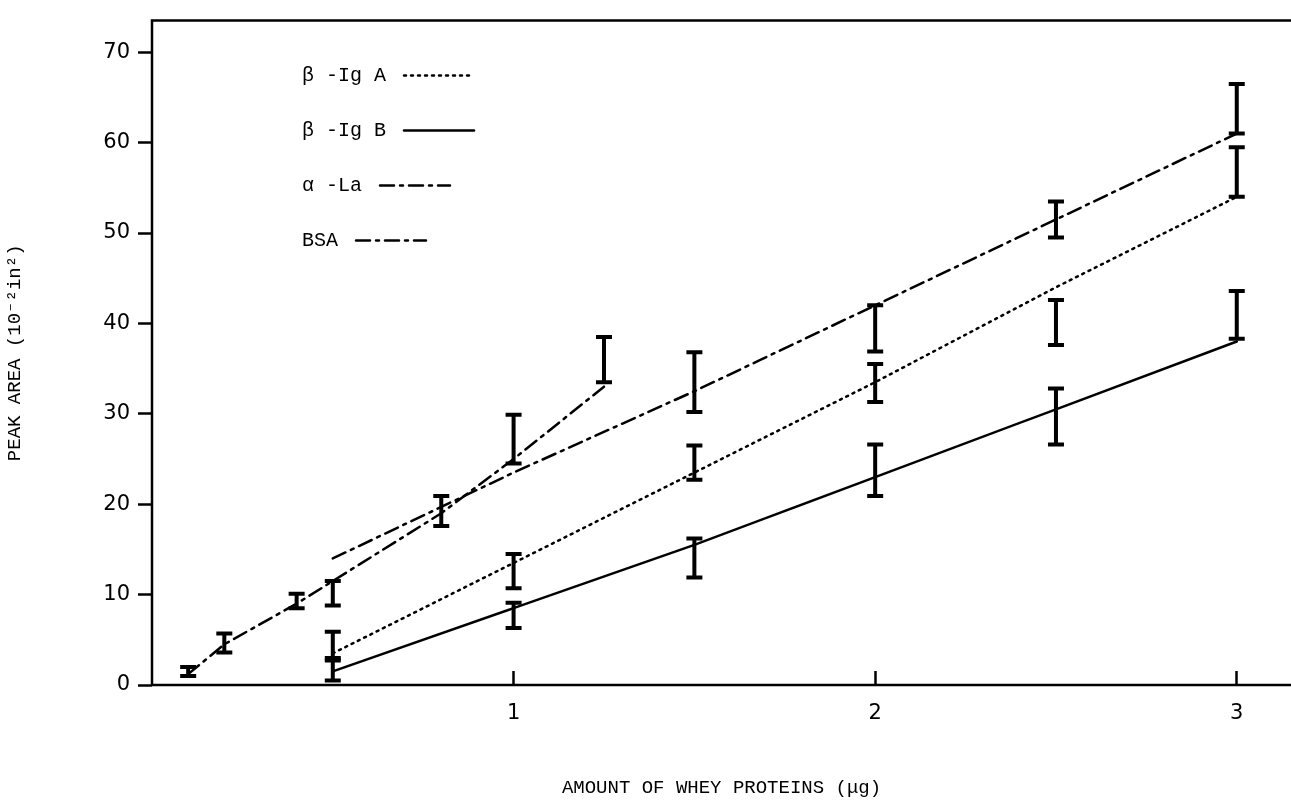 The image size is (1291, 803). I want to click on legend-label: BSA, so click(320, 240).